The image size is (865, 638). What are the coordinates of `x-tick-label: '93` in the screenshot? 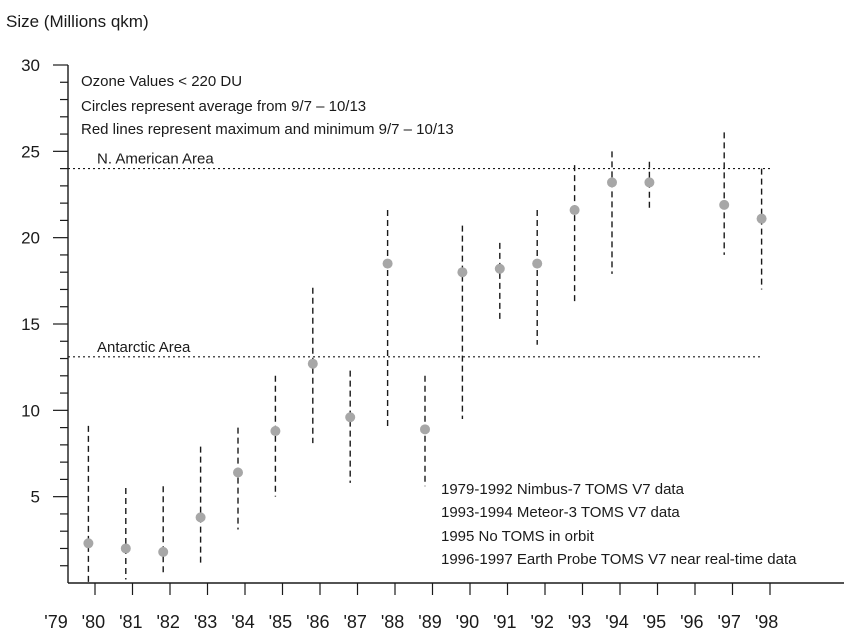 It's located at (579, 622).